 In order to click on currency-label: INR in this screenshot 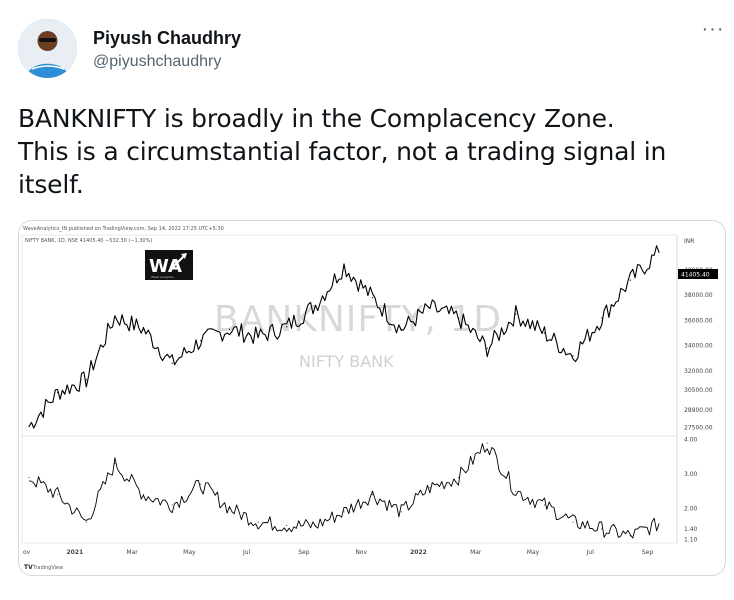, I will do `click(689, 241)`.